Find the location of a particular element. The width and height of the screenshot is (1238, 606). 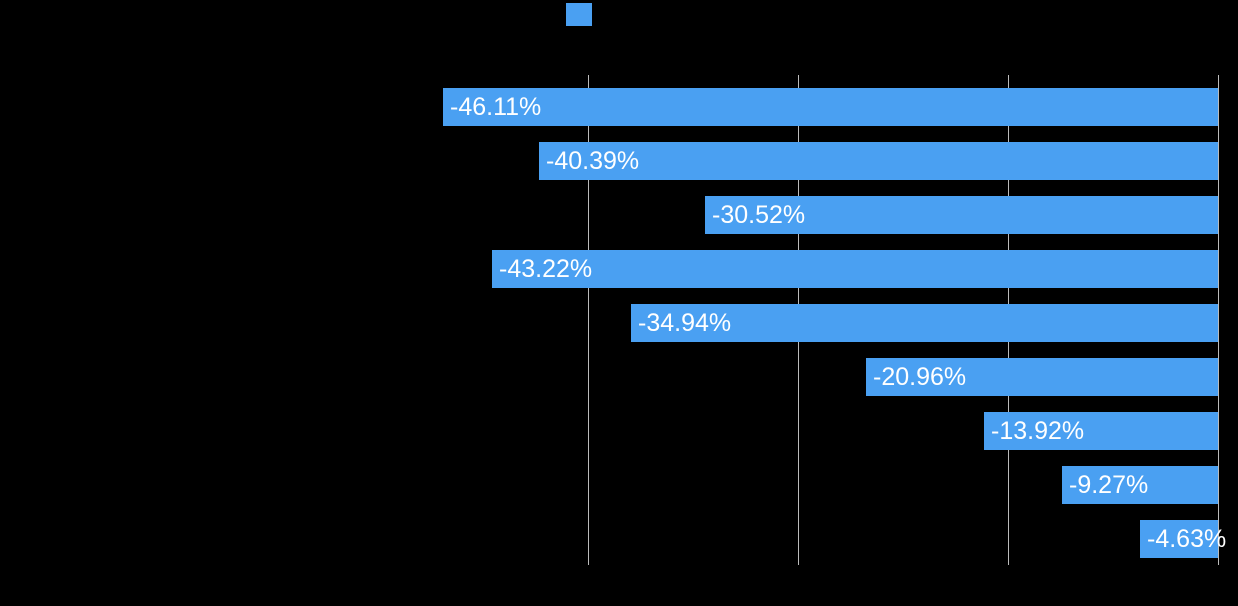

bar-value-label: -4.63% is located at coordinates (1187, 539).